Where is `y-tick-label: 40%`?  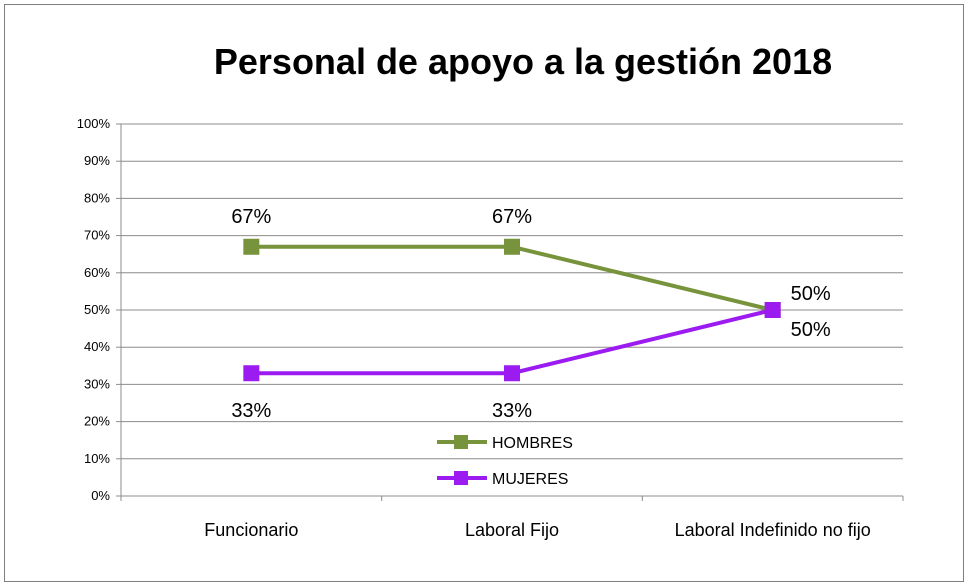 y-tick-label: 40% is located at coordinates (97, 346).